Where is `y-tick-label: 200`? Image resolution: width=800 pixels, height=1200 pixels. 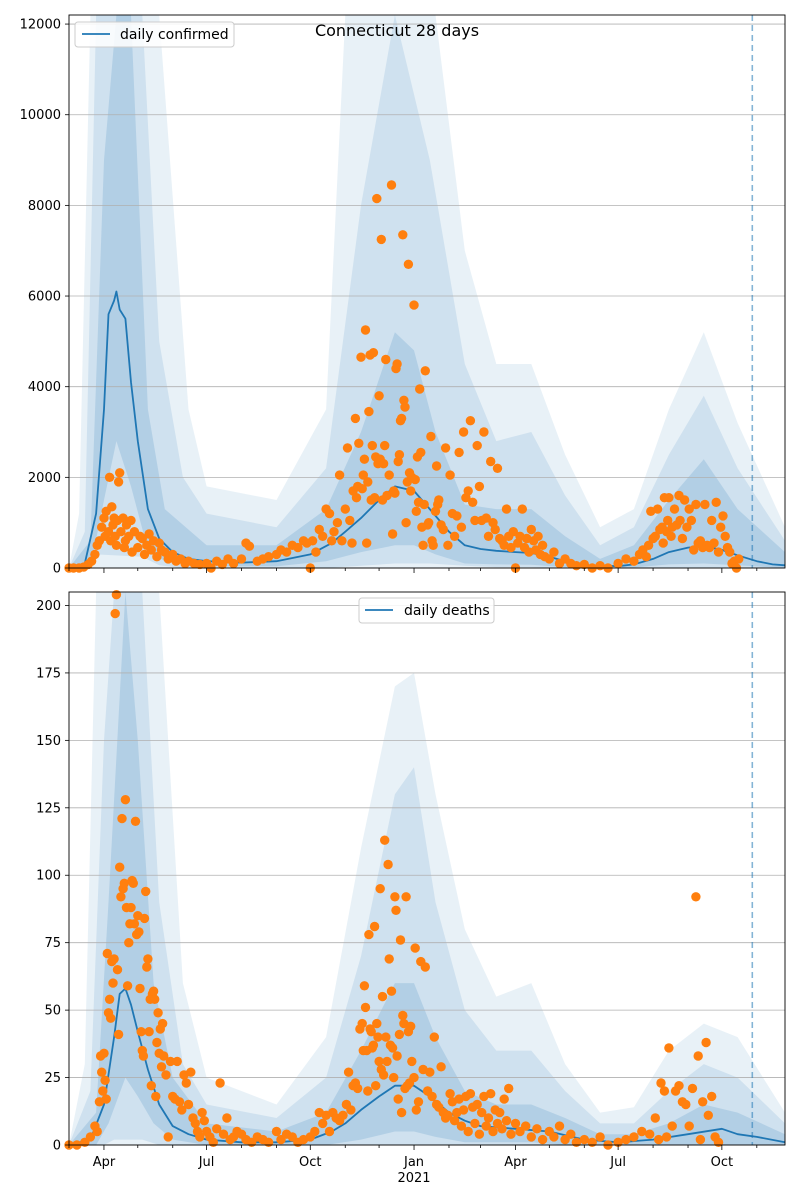 y-tick-label: 200 is located at coordinates (48, 606).